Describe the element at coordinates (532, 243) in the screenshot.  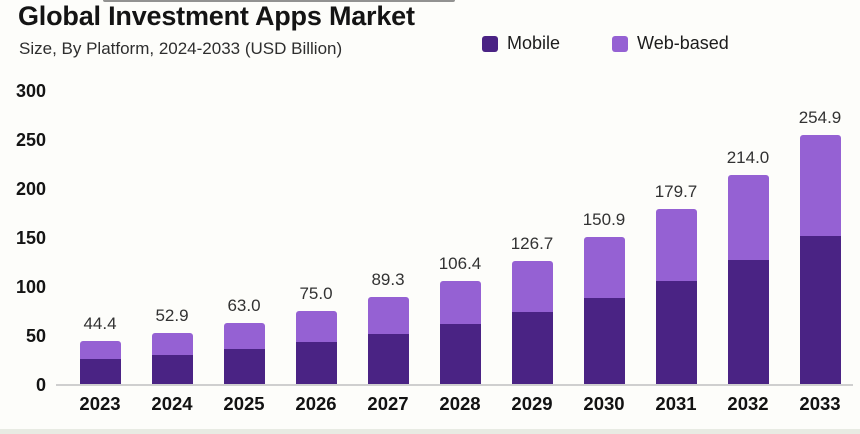
I see `bar-total-label: 126.7` at that location.